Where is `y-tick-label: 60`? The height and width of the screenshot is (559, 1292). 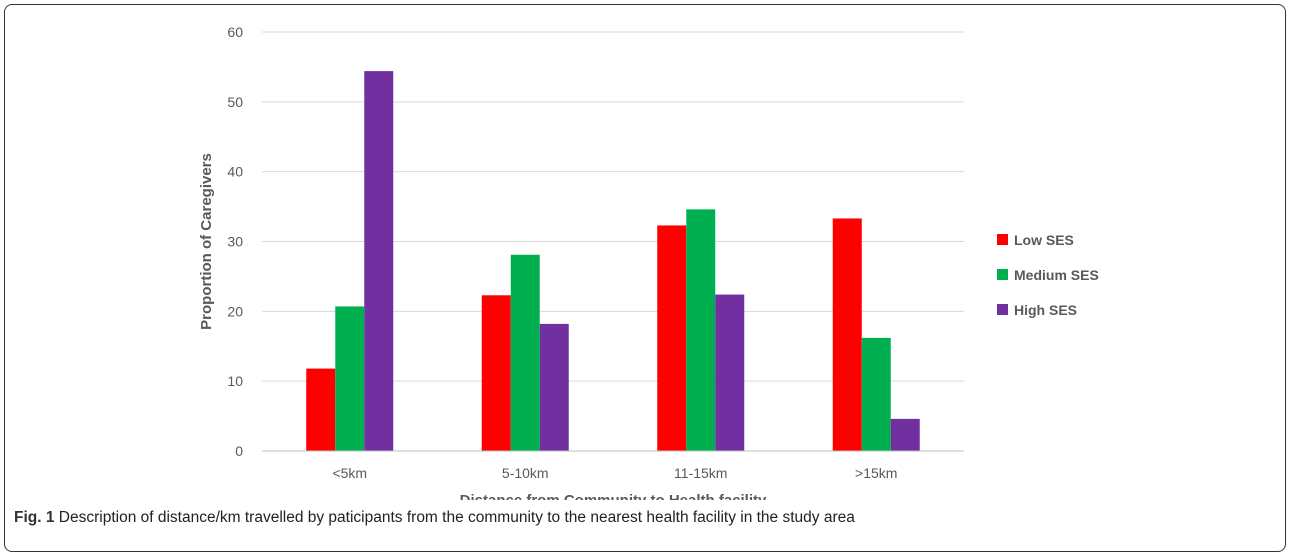 y-tick-label: 60 is located at coordinates (235, 32).